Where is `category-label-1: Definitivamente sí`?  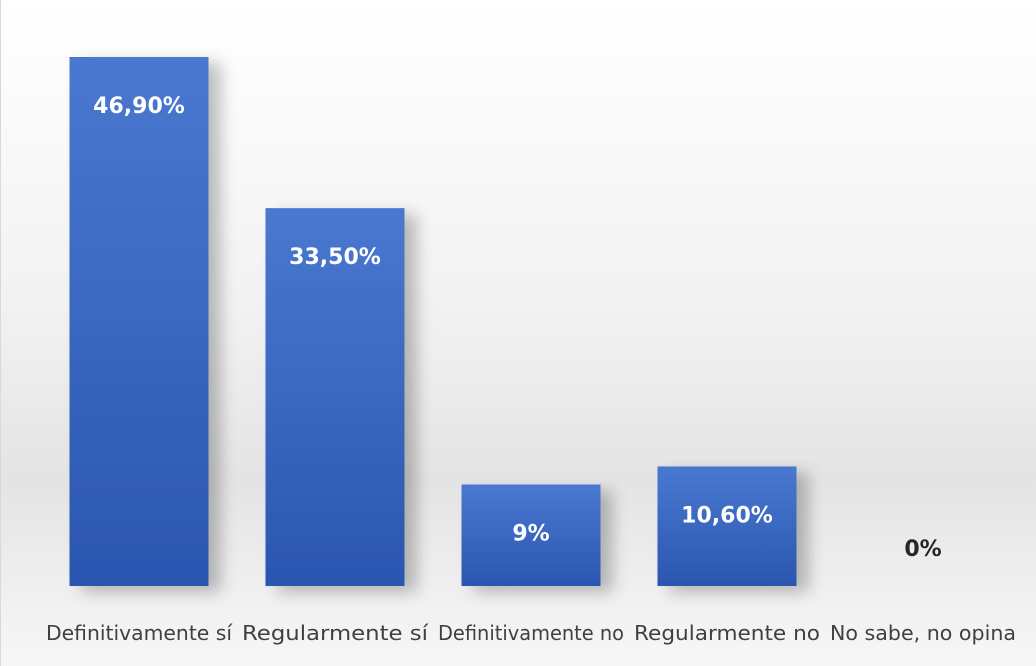 category-label-1: Definitivamente sí is located at coordinates (139, 633).